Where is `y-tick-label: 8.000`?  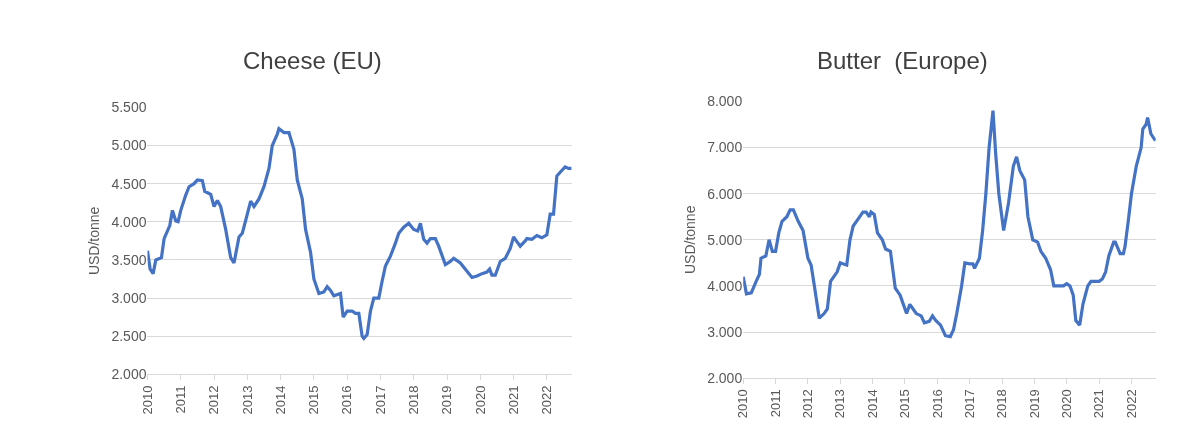 y-tick-label: 8.000 is located at coordinates (725, 101).